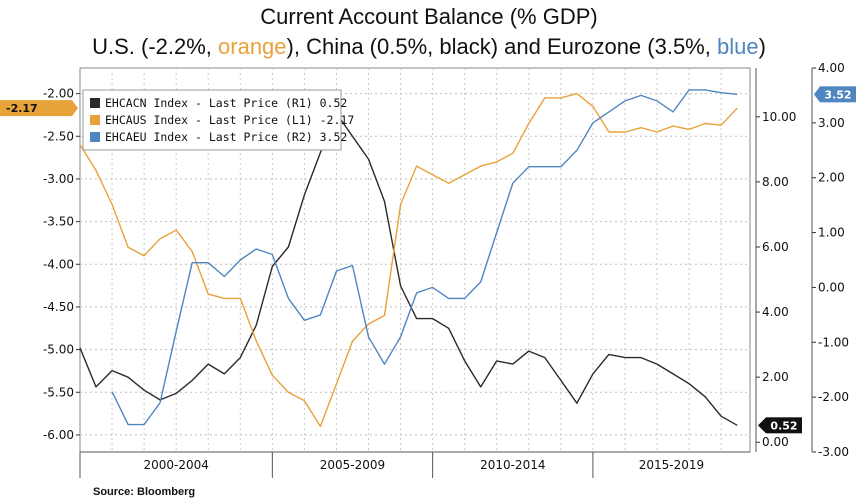 The width and height of the screenshot is (858, 503). I want to click on right2-tick-label: -1.00, so click(833, 342).